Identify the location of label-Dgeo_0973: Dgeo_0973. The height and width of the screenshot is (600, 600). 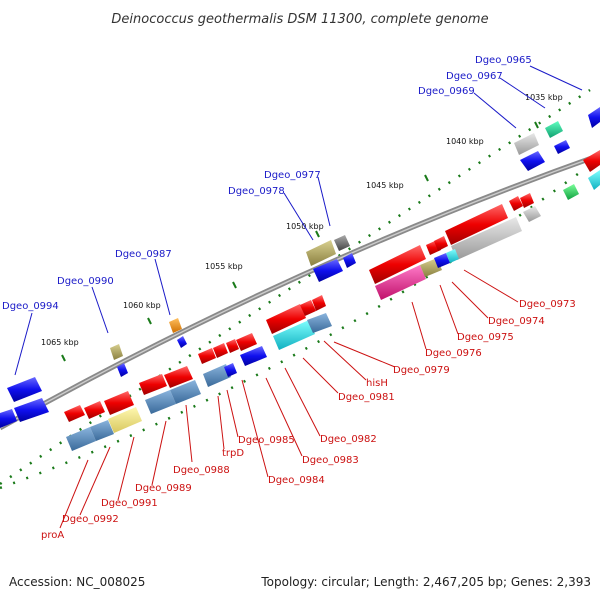
(547, 304).